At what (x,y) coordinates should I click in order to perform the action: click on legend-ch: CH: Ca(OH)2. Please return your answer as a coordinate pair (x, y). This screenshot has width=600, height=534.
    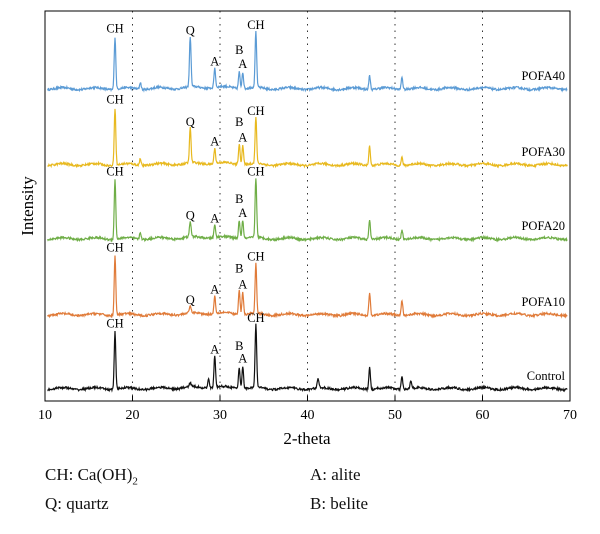
    Looking at the image, I should click on (91, 476).